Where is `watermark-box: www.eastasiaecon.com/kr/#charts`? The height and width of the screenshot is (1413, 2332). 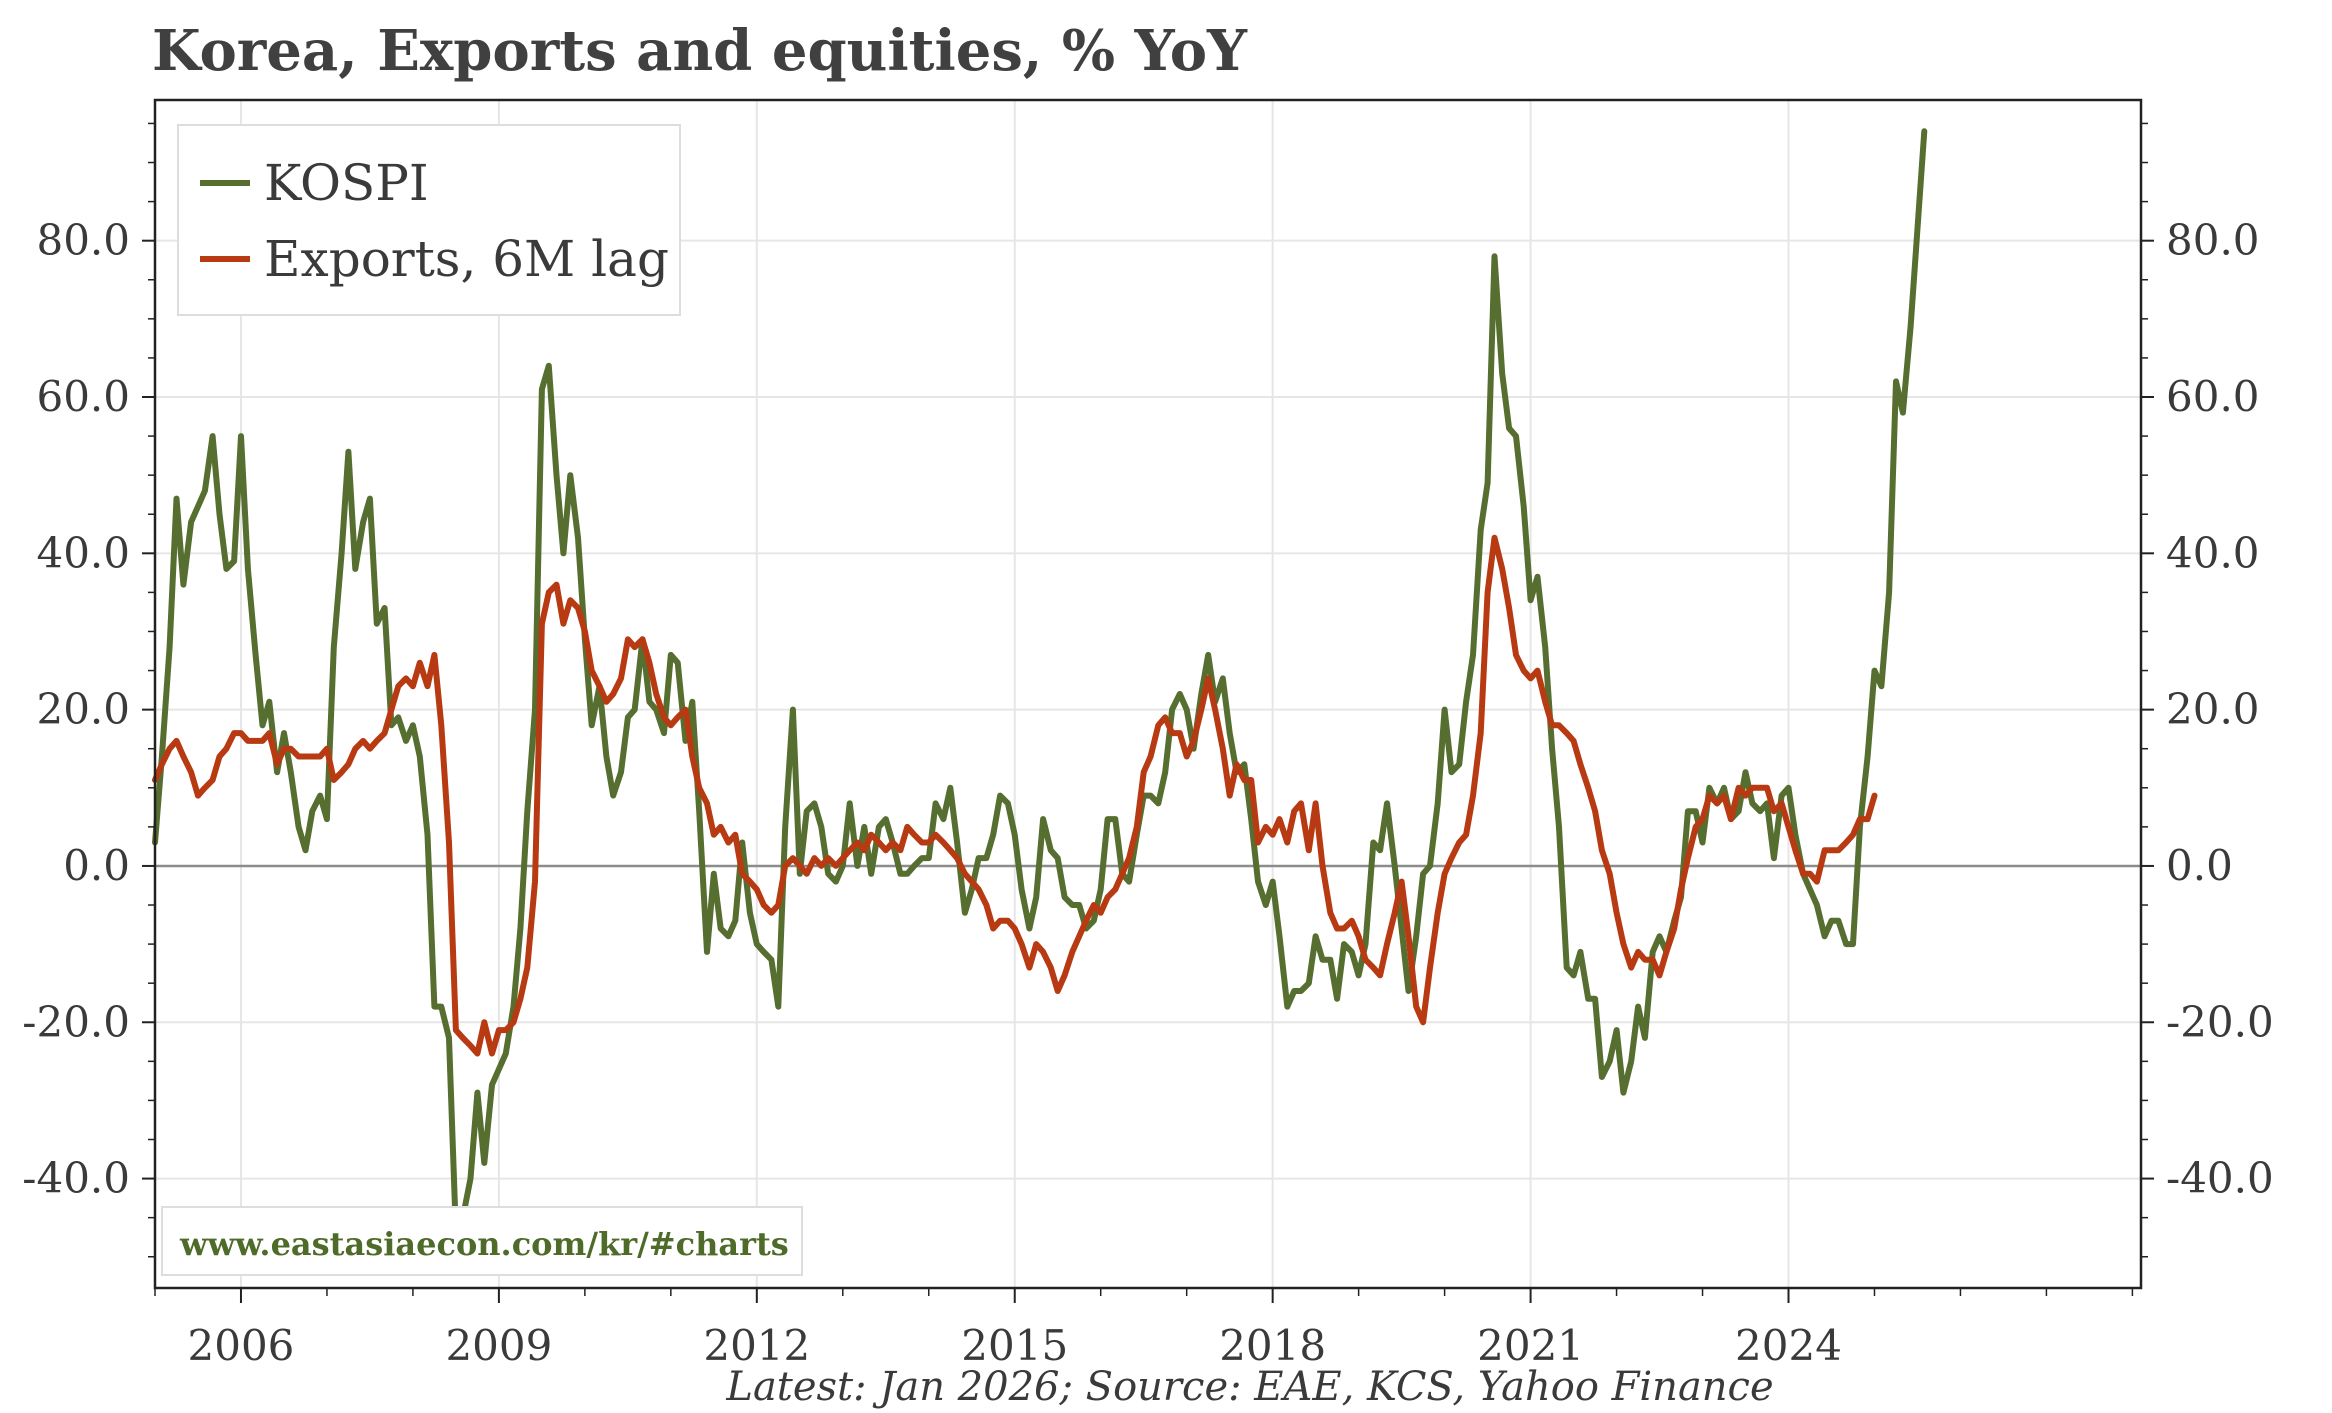 watermark-box: www.eastasiaecon.com/kr/#charts is located at coordinates (482, 1241).